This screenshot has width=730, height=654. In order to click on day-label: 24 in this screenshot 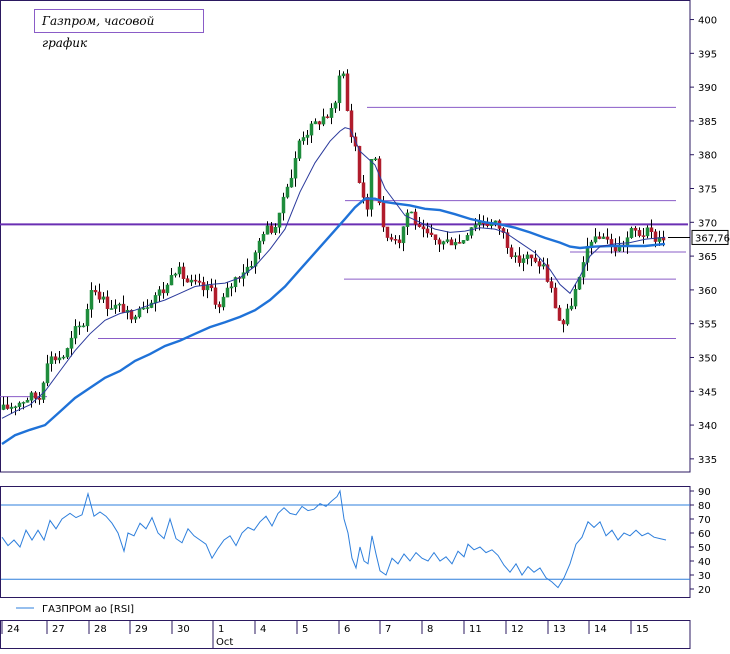, I will do `click(13, 629)`.